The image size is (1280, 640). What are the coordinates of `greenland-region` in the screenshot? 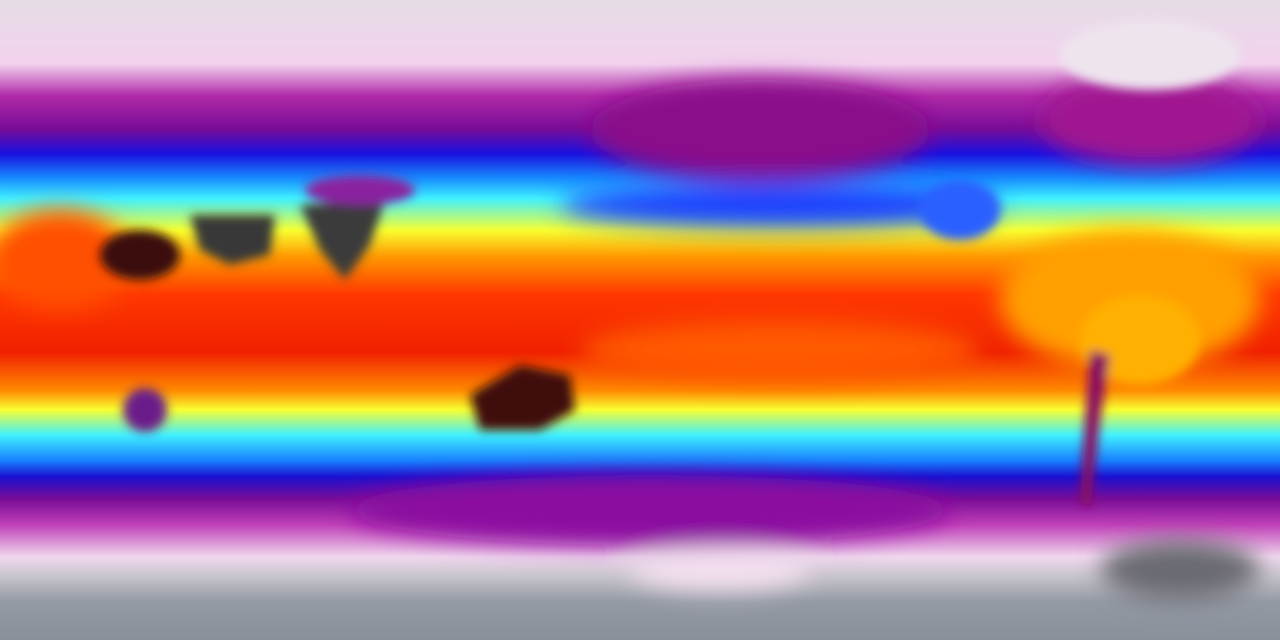 It's located at (1150, 55).